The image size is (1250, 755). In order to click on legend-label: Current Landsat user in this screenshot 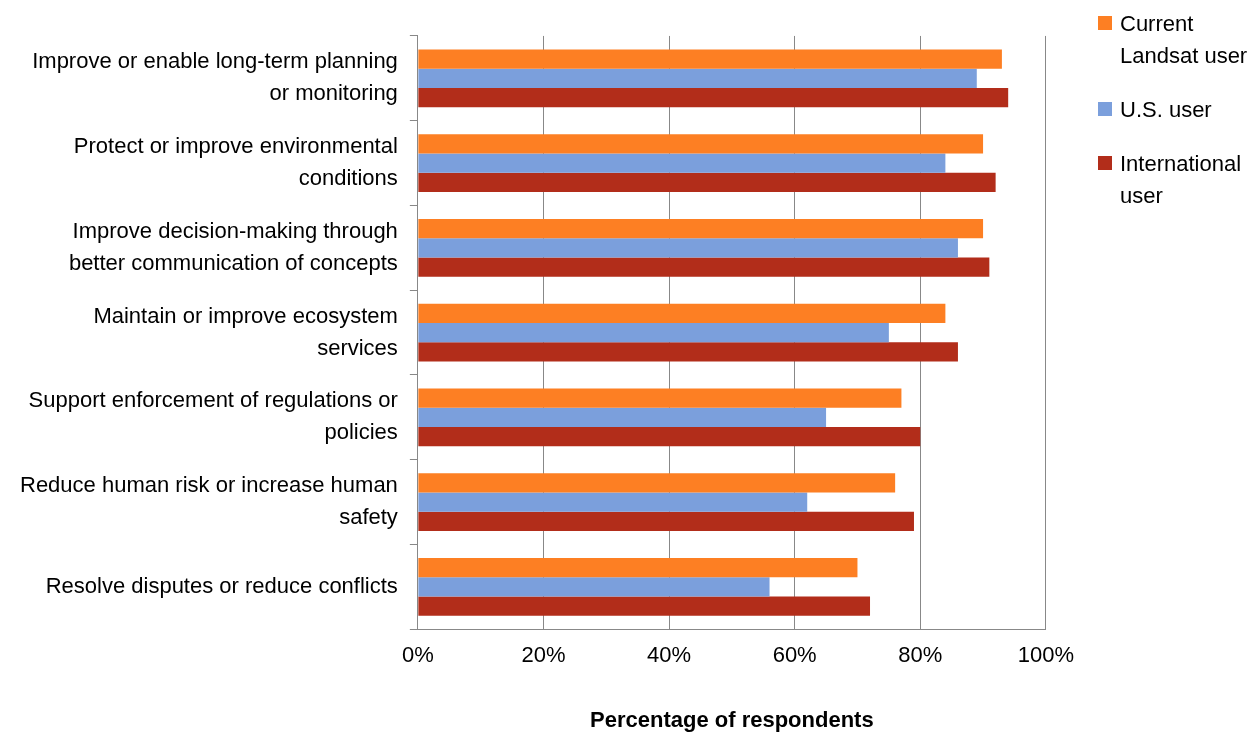, I will do `click(1184, 40)`.